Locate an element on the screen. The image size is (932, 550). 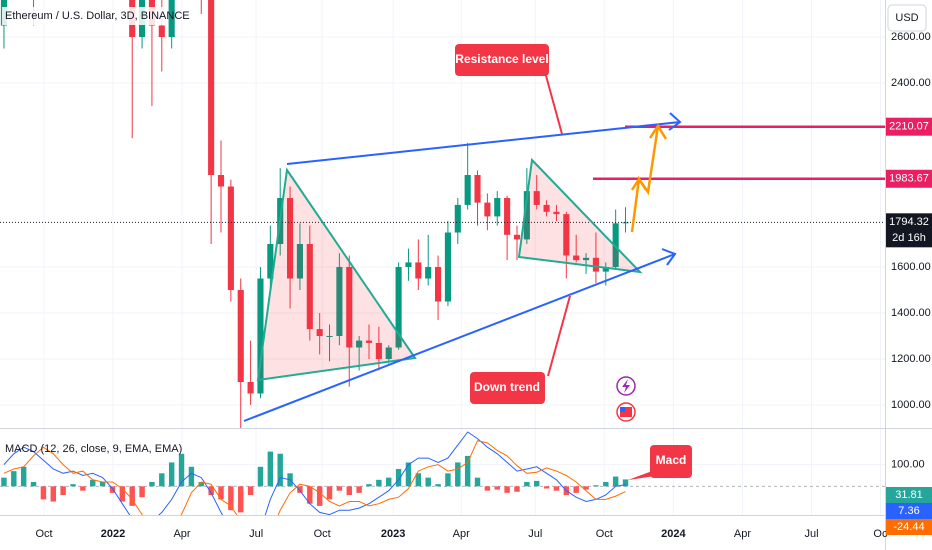
indicator-title: MACD (12, 26, close, 9, EMA, EMA) is located at coordinates (93, 449).